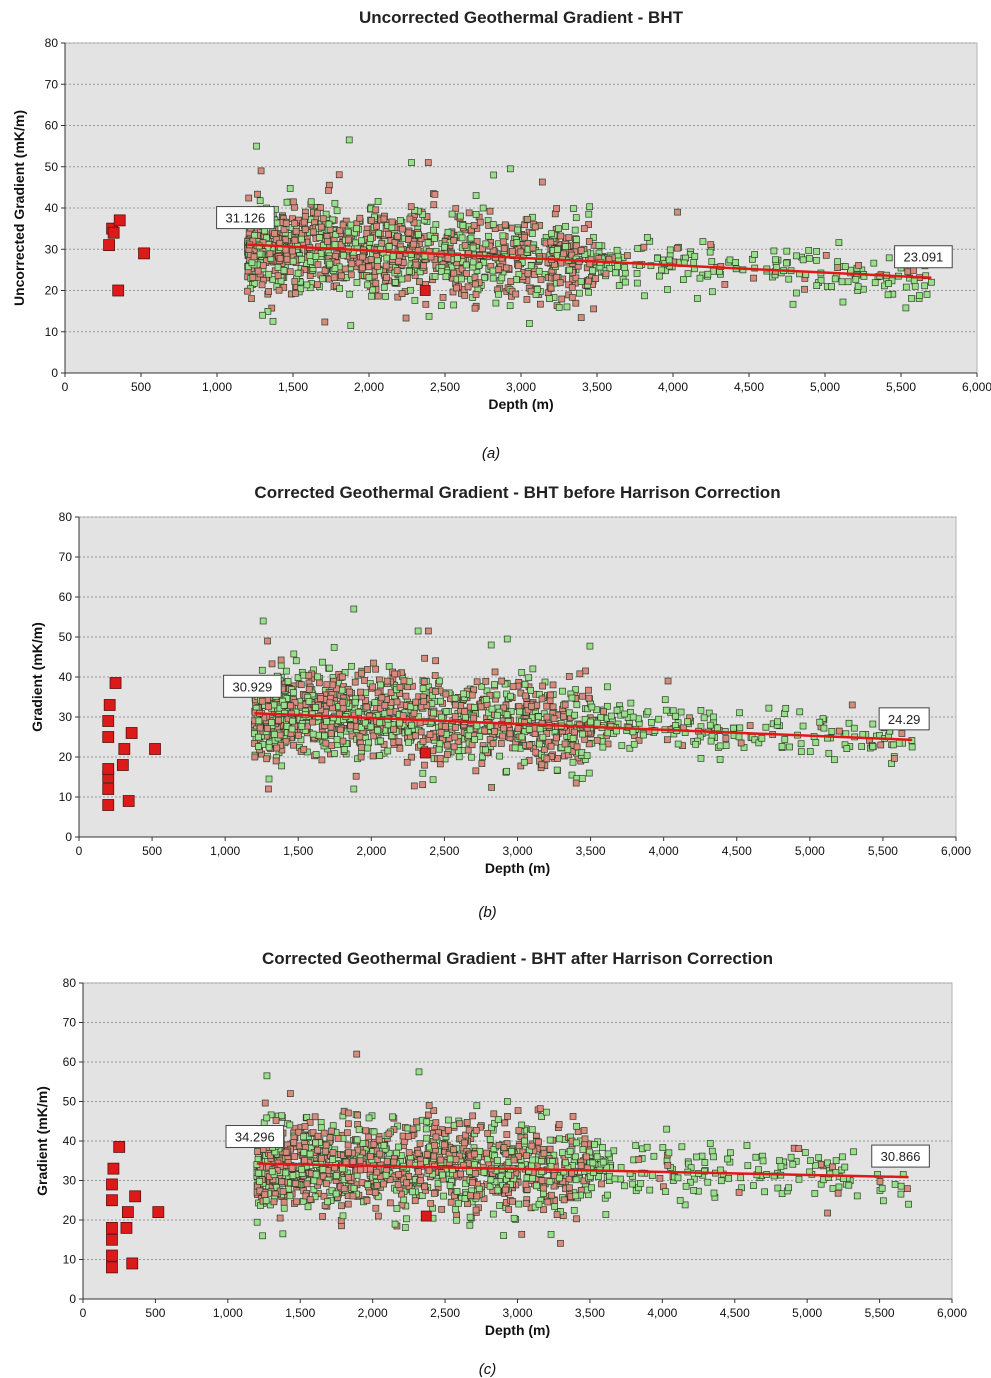 Image resolution: width=991 pixels, height=1378 pixels. I want to click on y-axis-label: Uncorrected Gradient (mK/m), so click(19, 208).